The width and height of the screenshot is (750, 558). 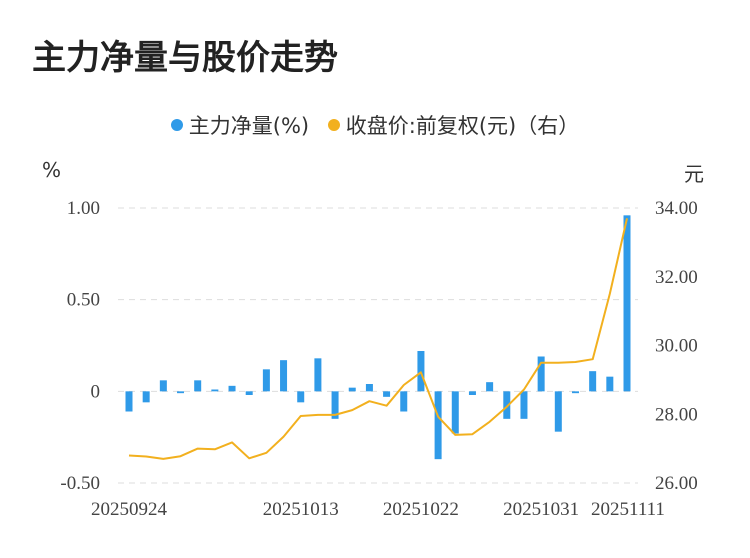 What do you see at coordinates (96, 391) in the screenshot?
I see `left-tick-label: 0` at bounding box center [96, 391].